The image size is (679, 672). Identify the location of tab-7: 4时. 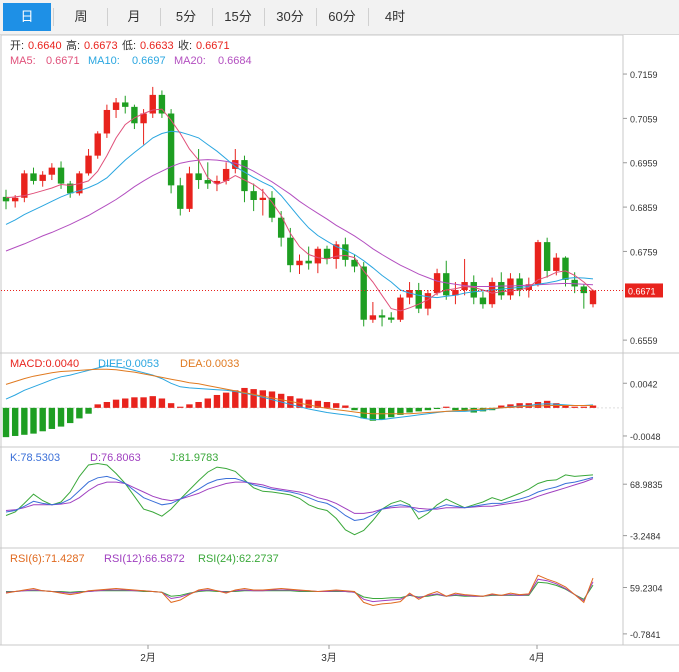
(395, 16).